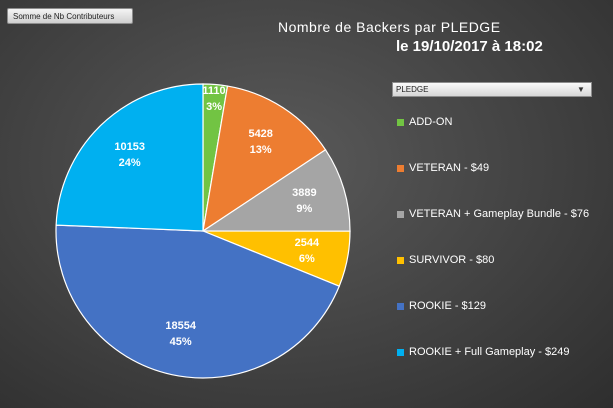 The image size is (613, 408). Describe the element at coordinates (180, 326) in the screenshot. I see `slice-value-label: 18554` at that location.